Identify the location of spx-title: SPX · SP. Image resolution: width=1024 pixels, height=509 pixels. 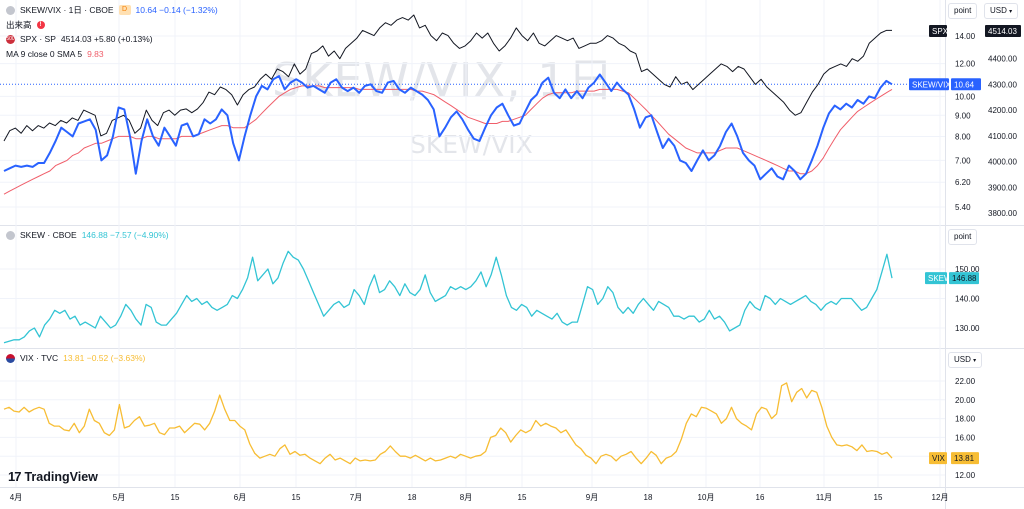
(38, 39).